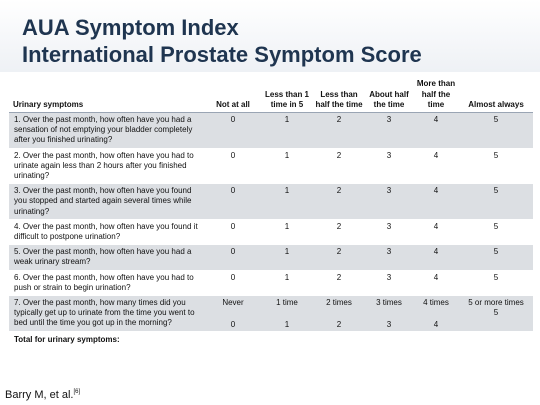  I want to click on score-cell: 4 times 4, so click(436, 313).